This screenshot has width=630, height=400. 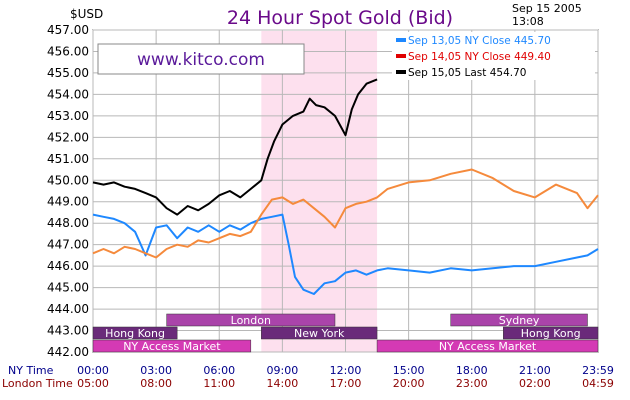 I want to click on y-tick-label: 454.00, so click(x=68, y=94).